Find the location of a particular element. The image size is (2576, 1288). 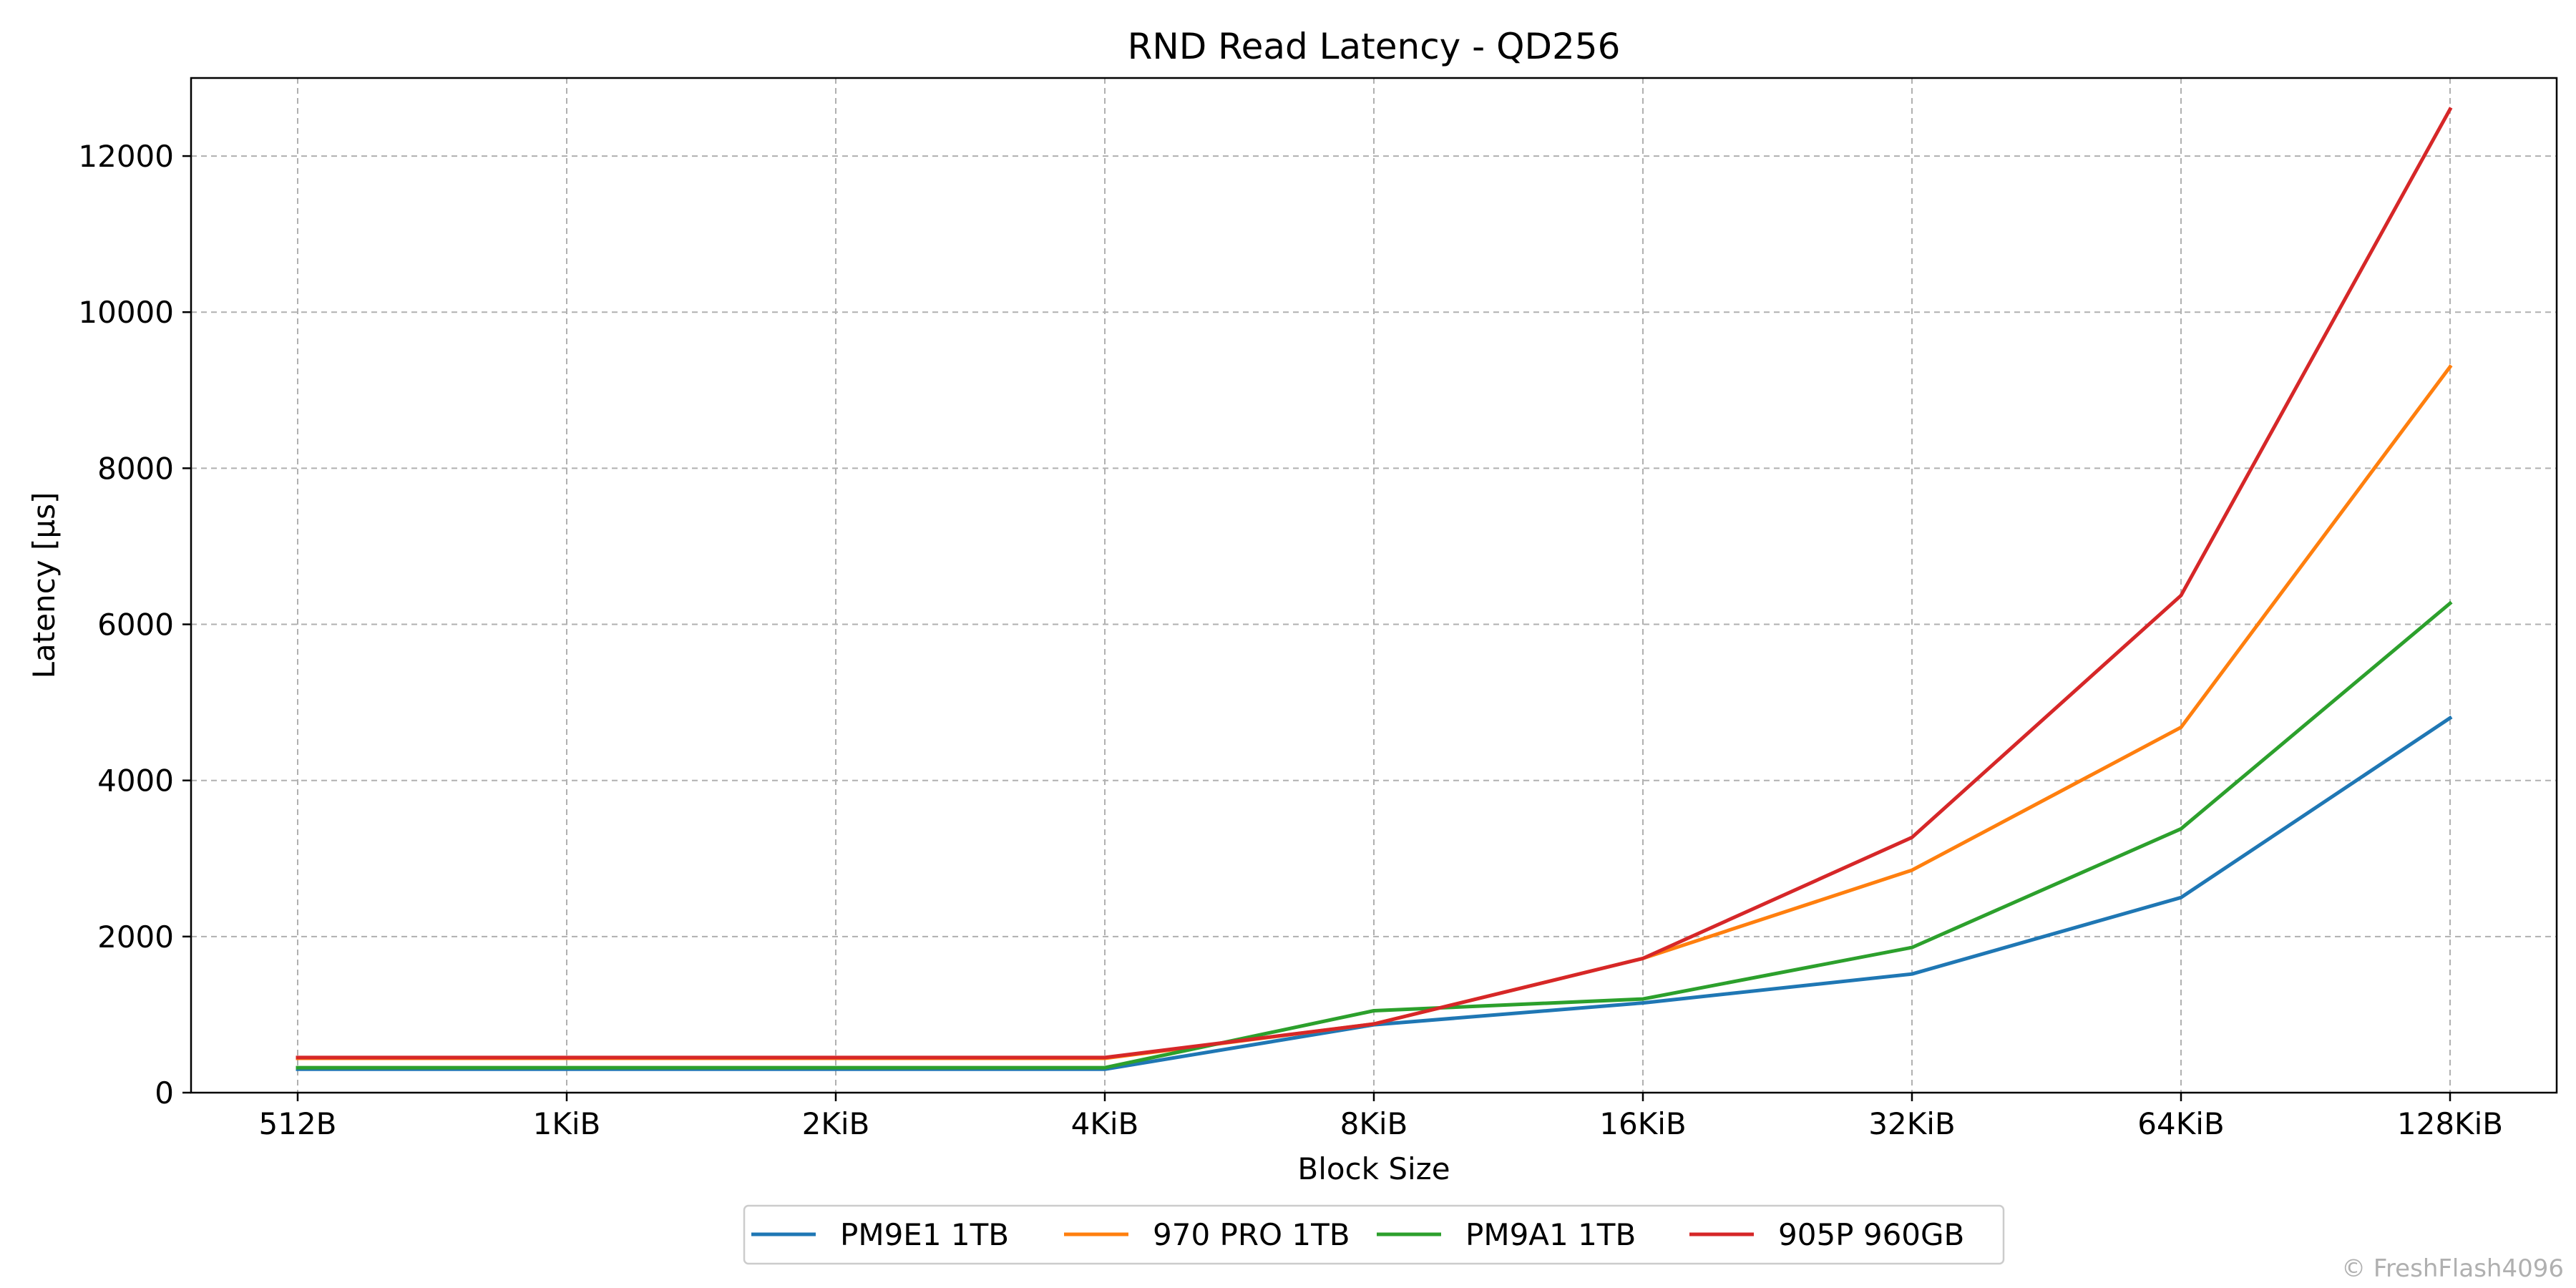

legend-entry-label: PM9A1 1TB is located at coordinates (1550, 1234).